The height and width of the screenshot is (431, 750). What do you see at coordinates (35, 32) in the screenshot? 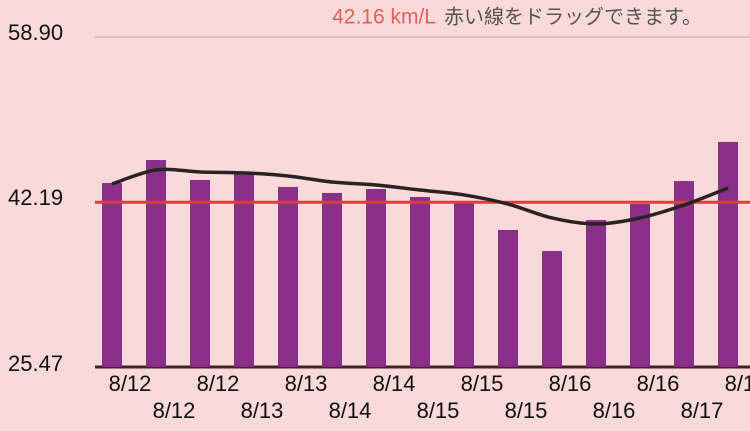
I see `y-tick-label: 58.90` at bounding box center [35, 32].